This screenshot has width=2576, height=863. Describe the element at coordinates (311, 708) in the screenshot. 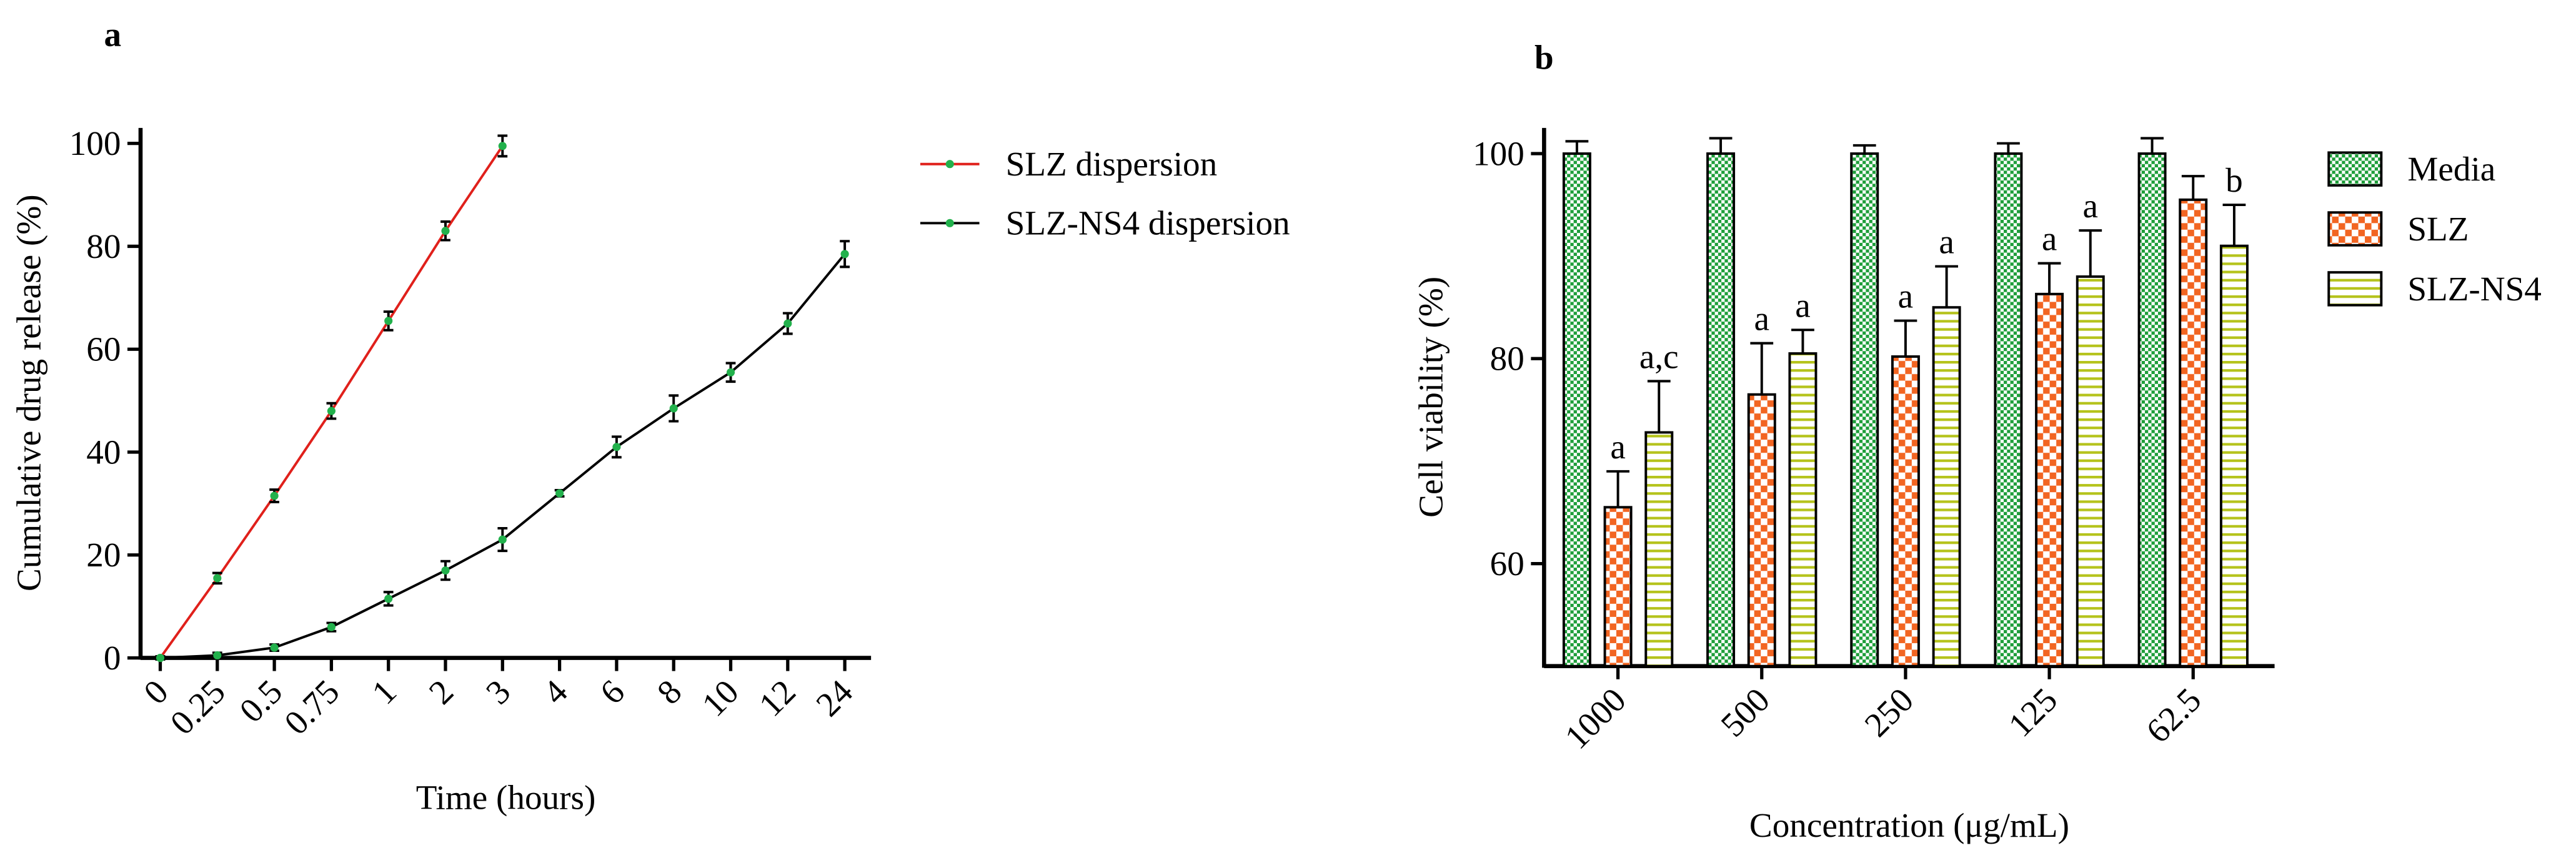

I see `x-tick-label: 0.75` at that location.